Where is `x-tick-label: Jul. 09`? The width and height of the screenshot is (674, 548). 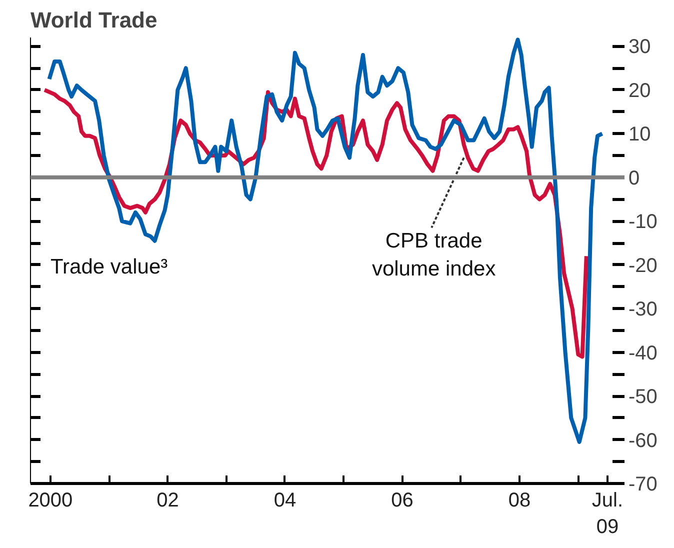 x-tick-label: Jul. 09 is located at coordinates (608, 514).